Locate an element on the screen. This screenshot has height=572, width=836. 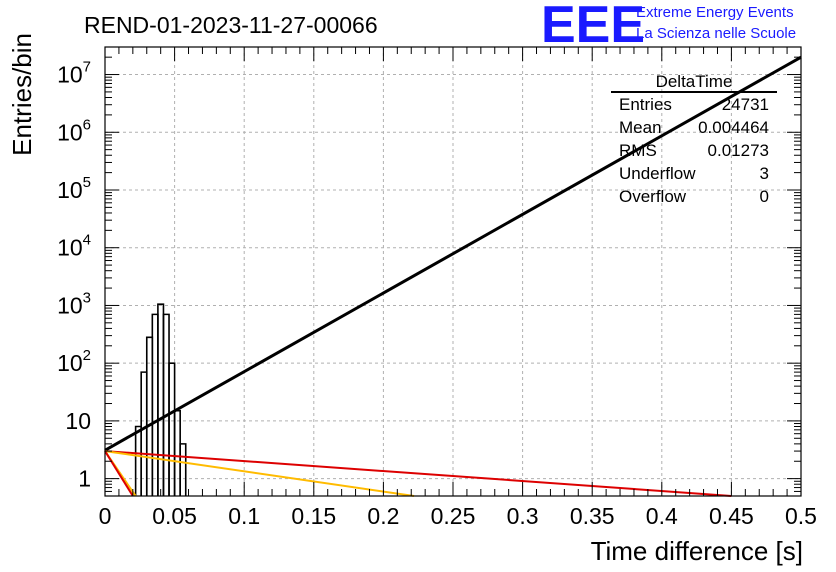
y-tick-label: 10⁴ is located at coordinates (74, 246).